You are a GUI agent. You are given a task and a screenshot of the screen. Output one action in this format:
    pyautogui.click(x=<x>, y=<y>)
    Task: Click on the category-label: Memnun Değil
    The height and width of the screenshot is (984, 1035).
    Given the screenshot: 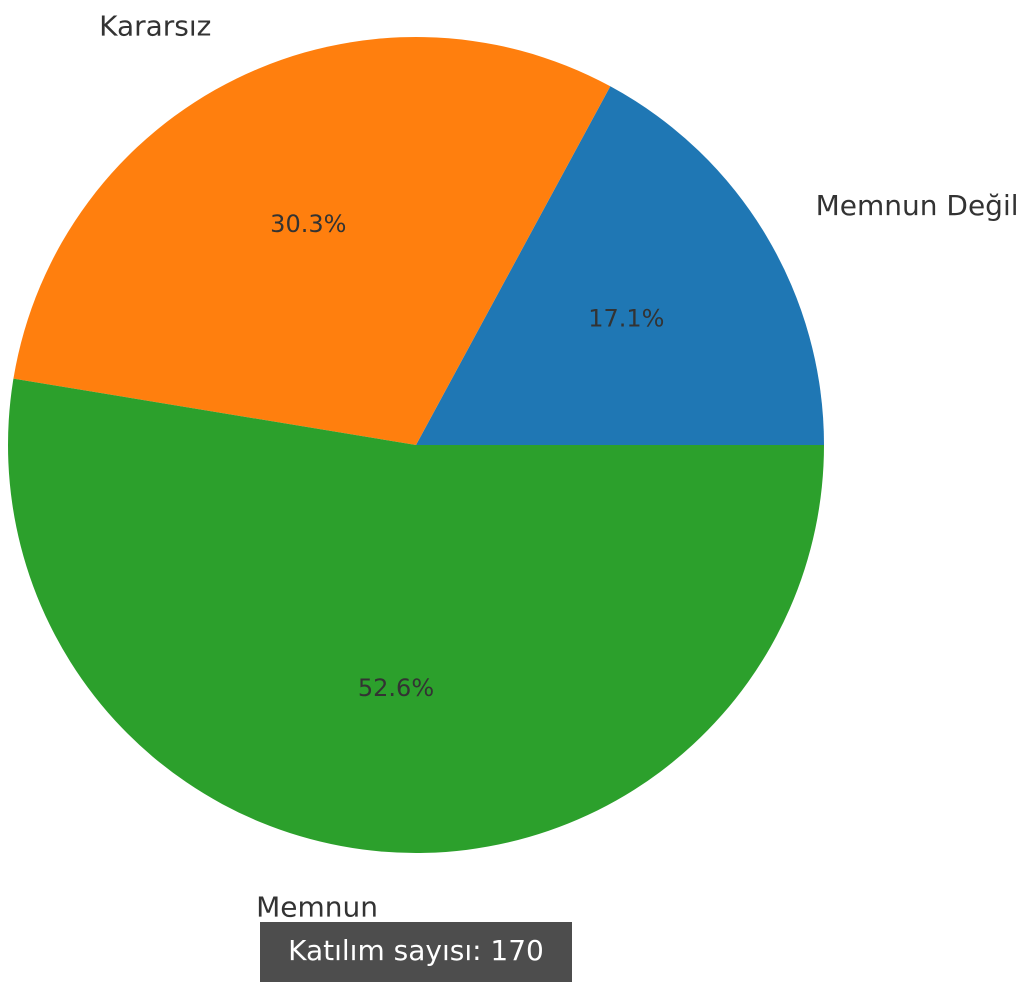 What is the action you would take?
    pyautogui.click(x=917, y=205)
    